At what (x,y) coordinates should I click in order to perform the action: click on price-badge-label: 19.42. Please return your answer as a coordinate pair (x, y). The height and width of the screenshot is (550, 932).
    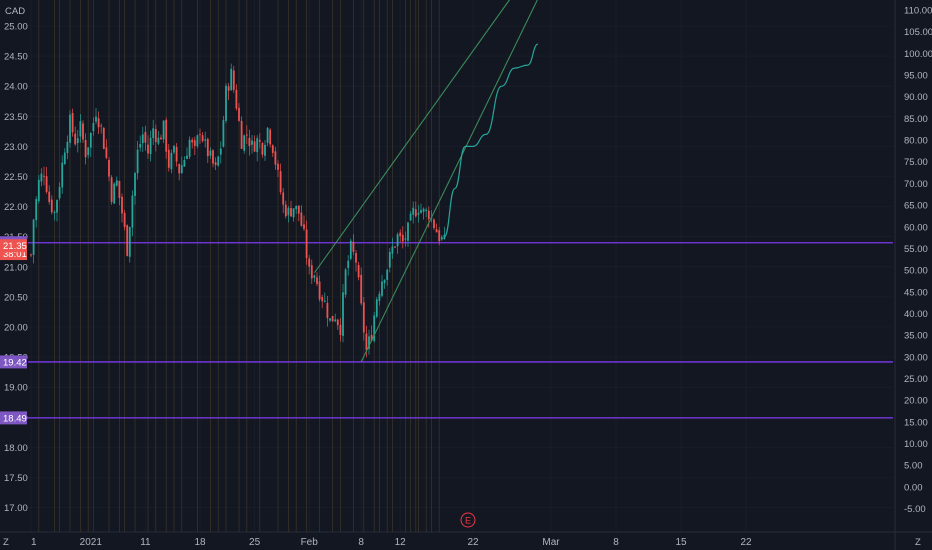
    Looking at the image, I should click on (15, 362).